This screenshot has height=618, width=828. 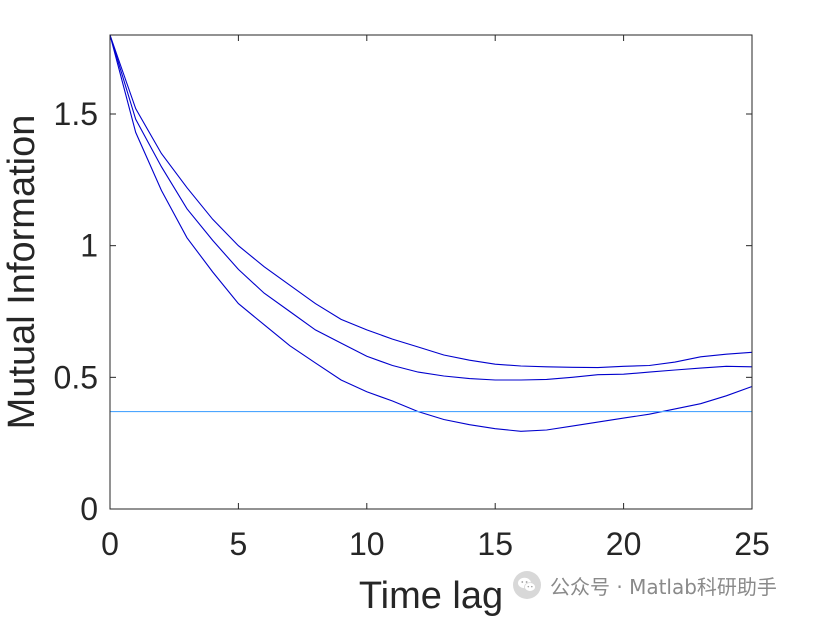 I want to click on y-axis-label: Mutual Information, so click(x=22, y=272).